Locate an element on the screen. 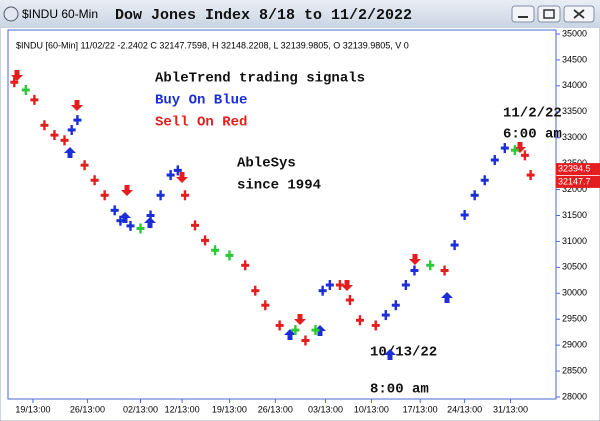  title-bar is located at coordinates (300, 14).